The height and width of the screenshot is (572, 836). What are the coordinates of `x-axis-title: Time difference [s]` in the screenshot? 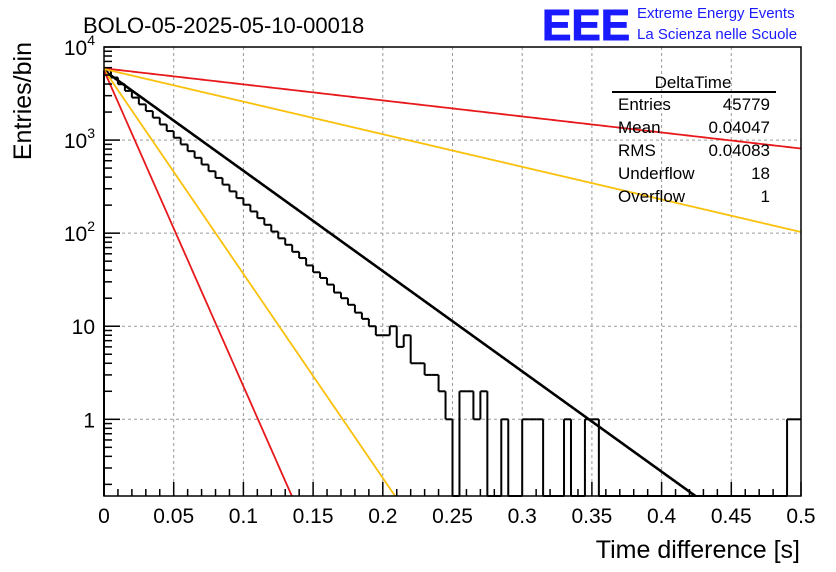 It's located at (698, 550).